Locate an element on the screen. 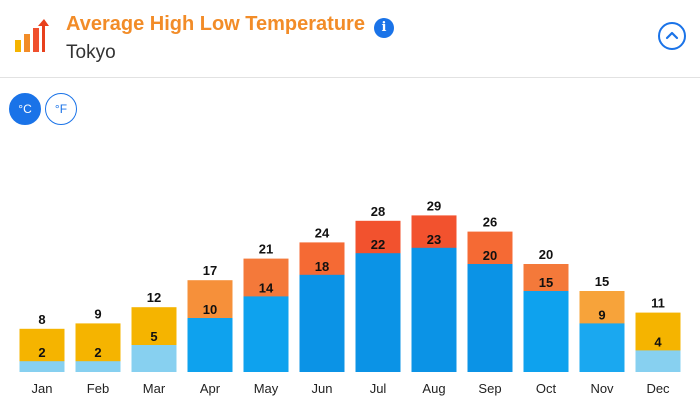 This screenshot has height=420, width=700. high-value-label: 20 is located at coordinates (546, 254).